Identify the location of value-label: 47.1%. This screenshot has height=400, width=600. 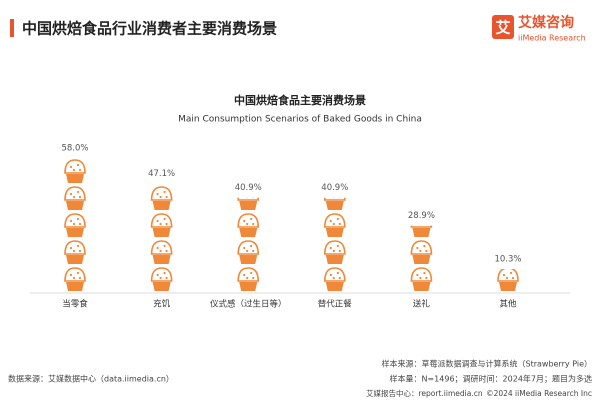
(161, 174).